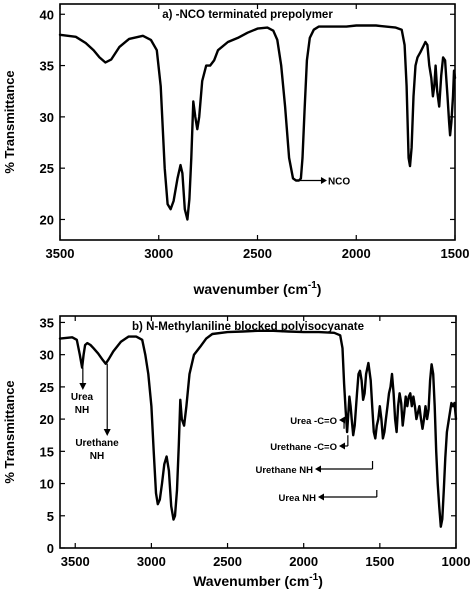 The width and height of the screenshot is (474, 601). Describe the element at coordinates (313, 421) in the screenshot. I see `annotation-label: Urea -C=O` at that location.